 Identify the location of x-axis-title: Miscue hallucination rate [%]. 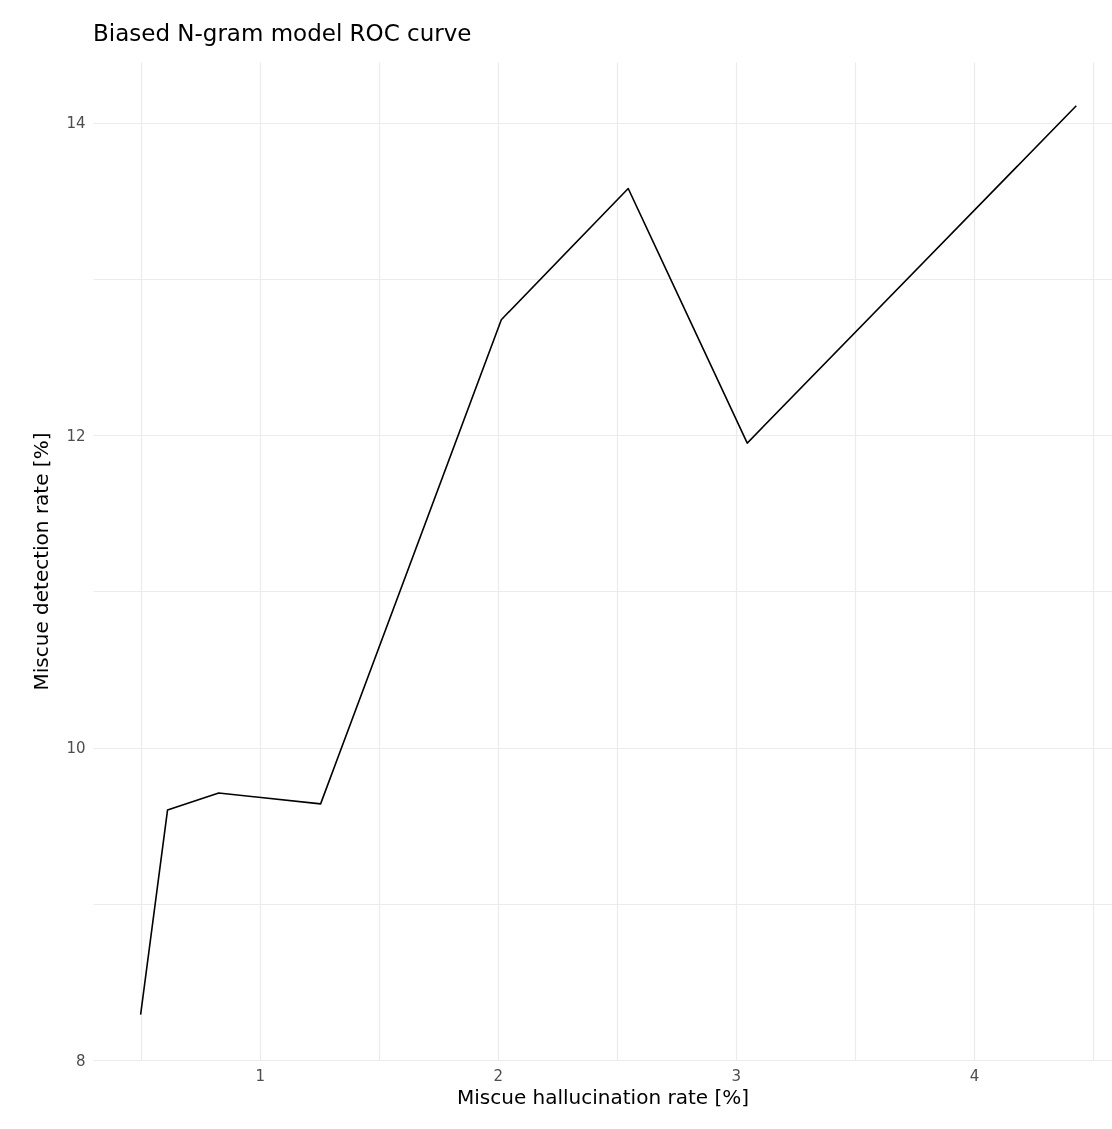
(603, 1096).